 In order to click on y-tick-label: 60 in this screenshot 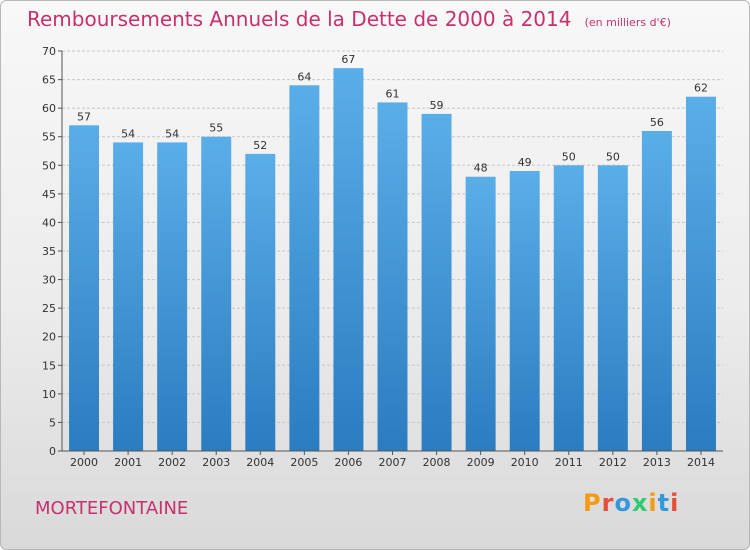, I will do `click(49, 108)`.